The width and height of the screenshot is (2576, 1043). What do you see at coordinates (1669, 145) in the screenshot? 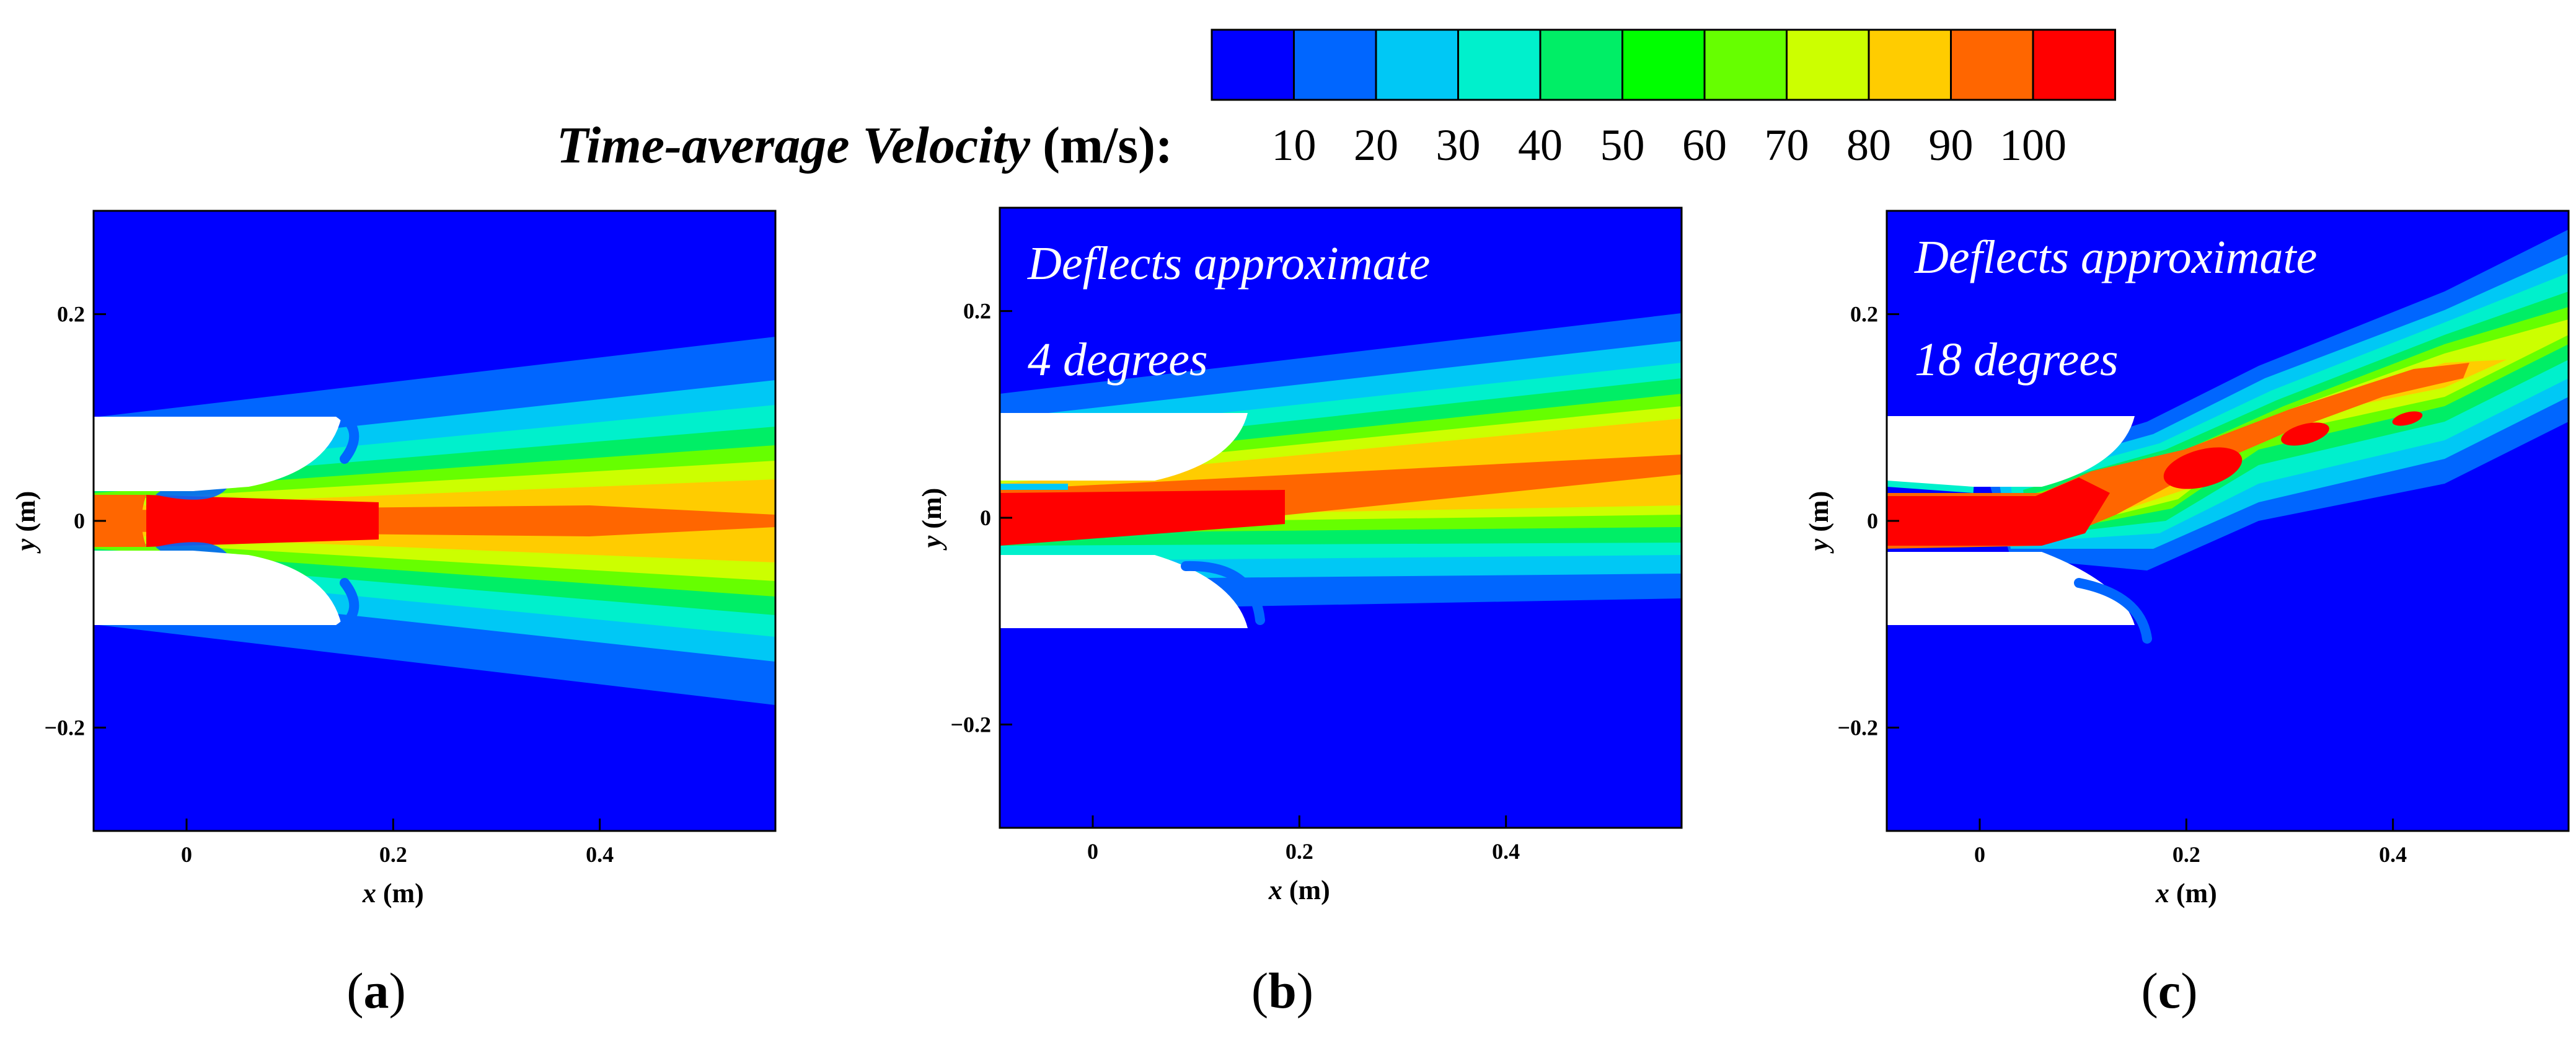
I see `colorbar-tick-labels: 10 20 30 40 50 60 70 80 90 100` at bounding box center [1669, 145].